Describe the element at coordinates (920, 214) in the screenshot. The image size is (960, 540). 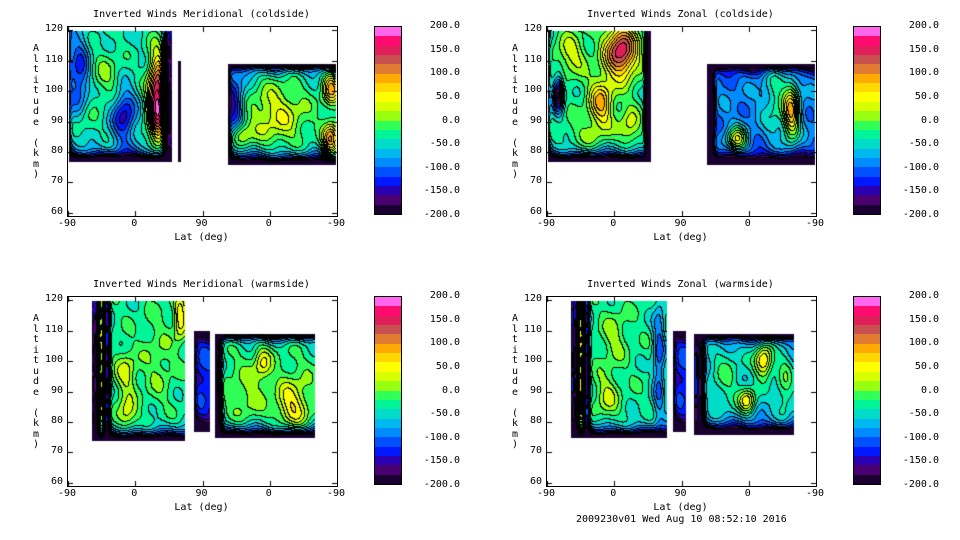
I see `colorbar-tick-label: -200.0` at that location.